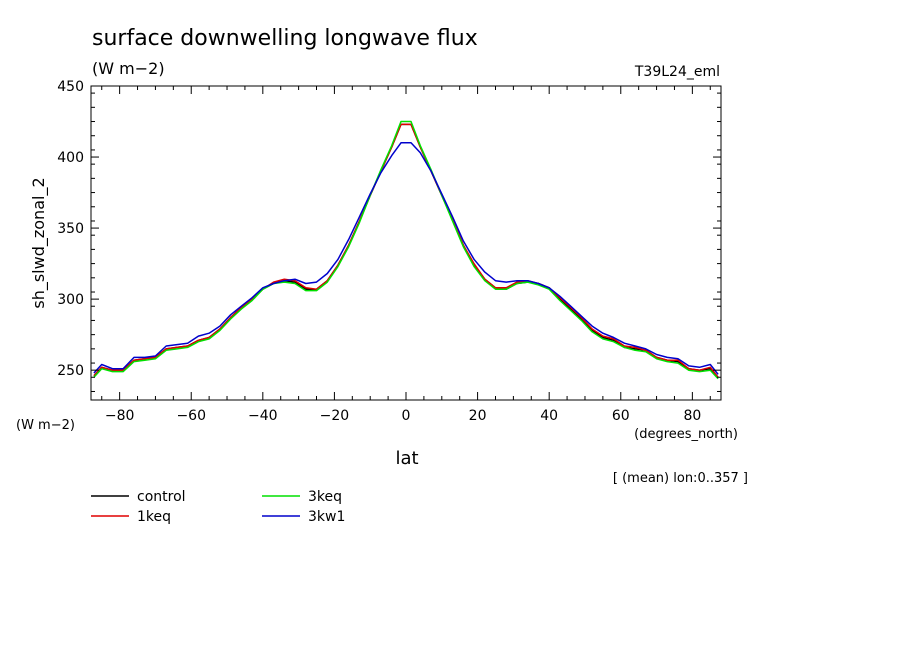 Image resolution: width=904 pixels, height=654 pixels. What do you see at coordinates (191, 416) in the screenshot?
I see `x-tick-label: −60` at bounding box center [191, 416].